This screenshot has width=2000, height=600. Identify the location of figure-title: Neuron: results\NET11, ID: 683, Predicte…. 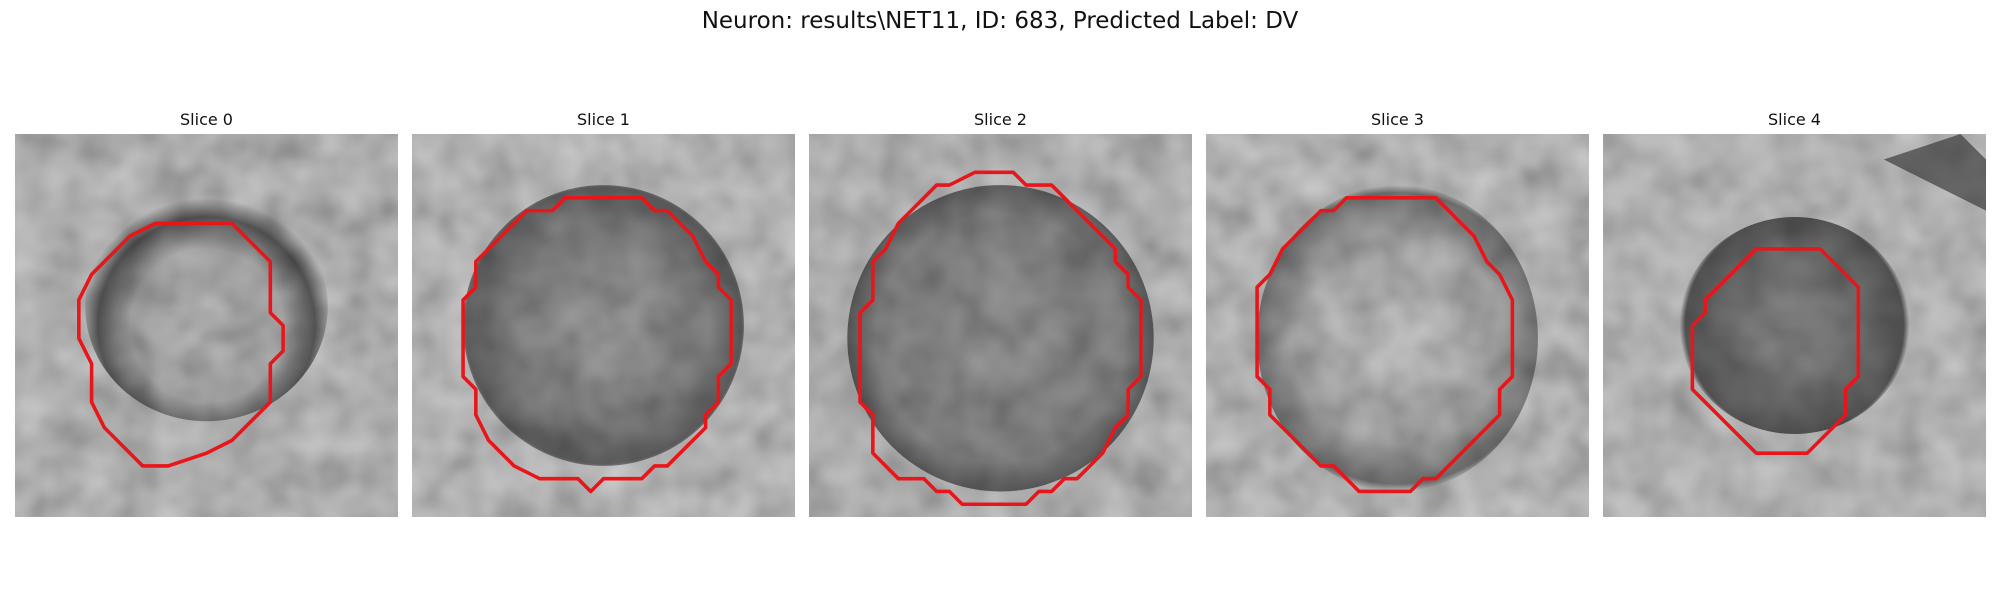
(1000, 21).